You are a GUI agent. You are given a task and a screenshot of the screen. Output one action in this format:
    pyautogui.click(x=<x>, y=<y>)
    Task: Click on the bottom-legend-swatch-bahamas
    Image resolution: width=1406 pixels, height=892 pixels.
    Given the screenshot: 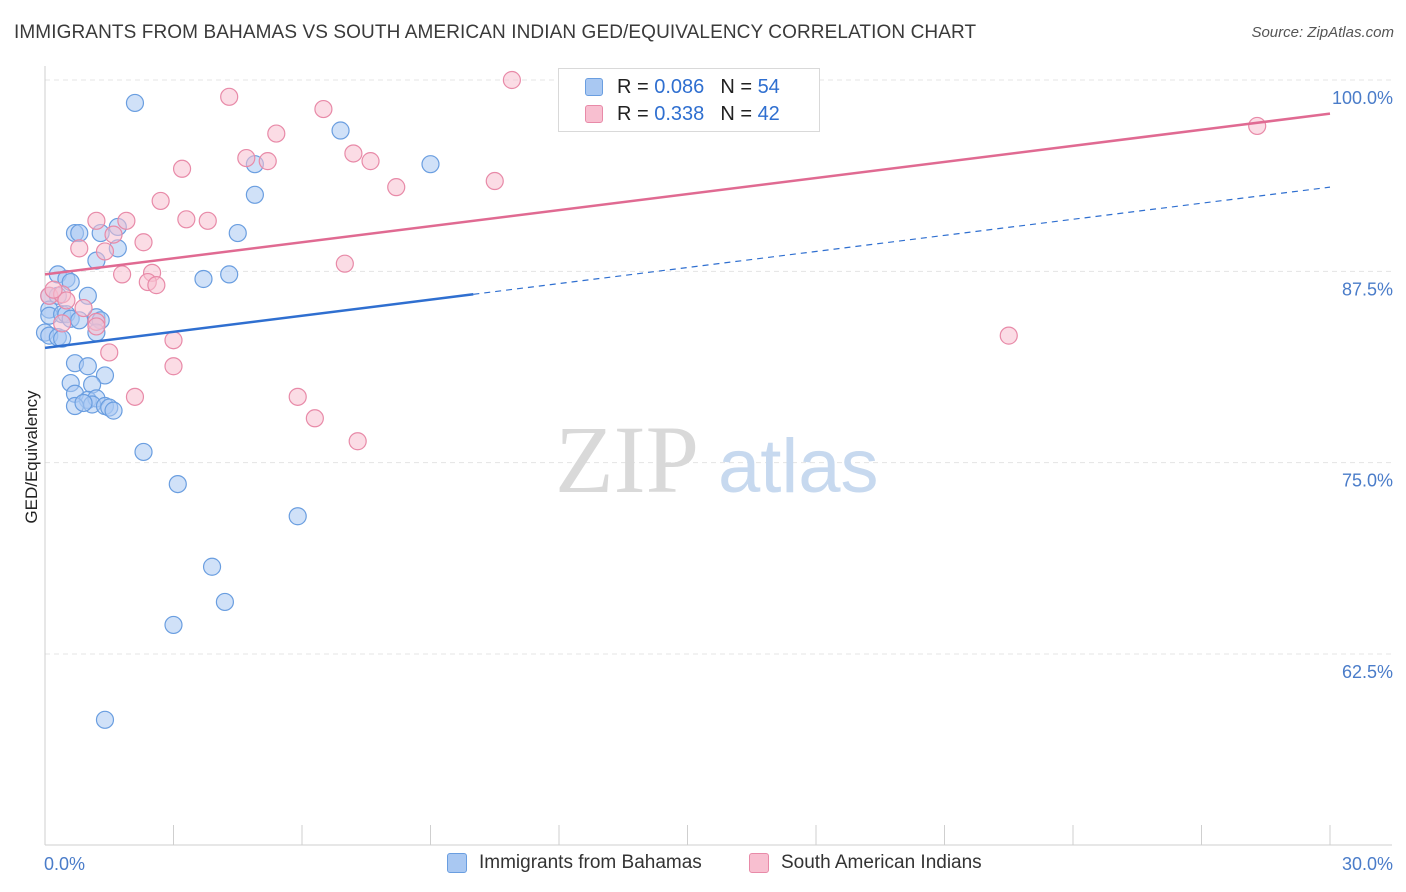 What is the action you would take?
    pyautogui.click(x=457, y=863)
    